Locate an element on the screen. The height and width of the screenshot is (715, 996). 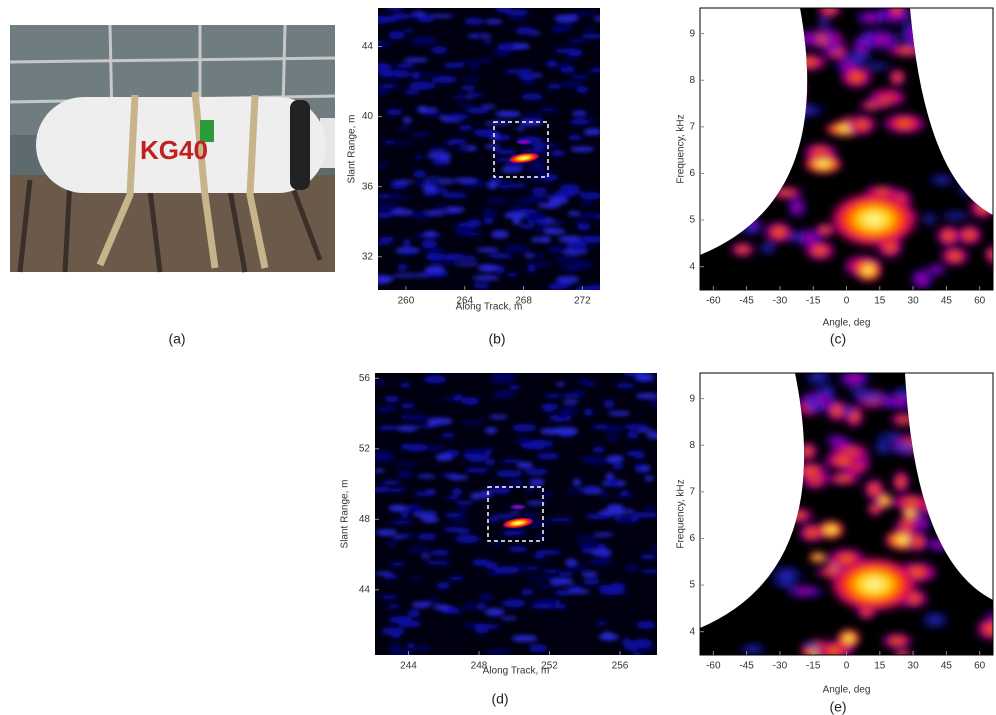
x-tick-label: 45 is located at coordinates (947, 666).